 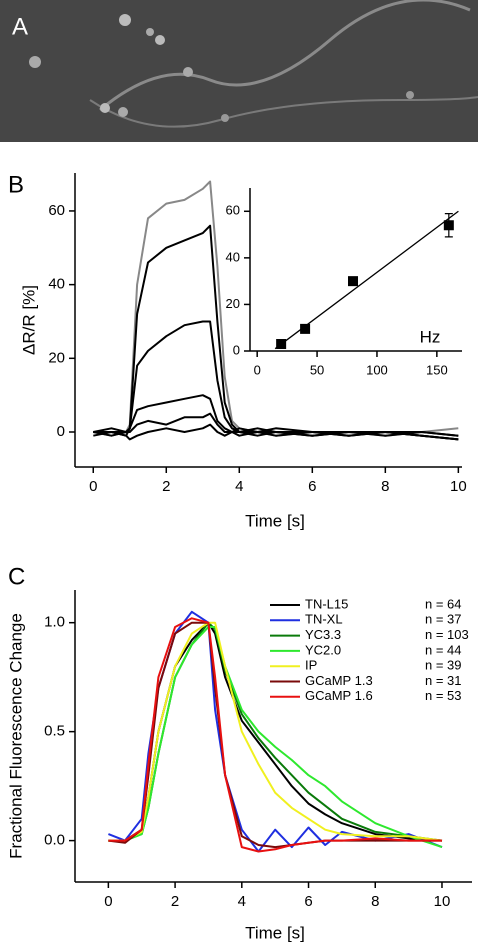 What do you see at coordinates (443, 619) in the screenshot?
I see `legend-n: n = 37` at bounding box center [443, 619].